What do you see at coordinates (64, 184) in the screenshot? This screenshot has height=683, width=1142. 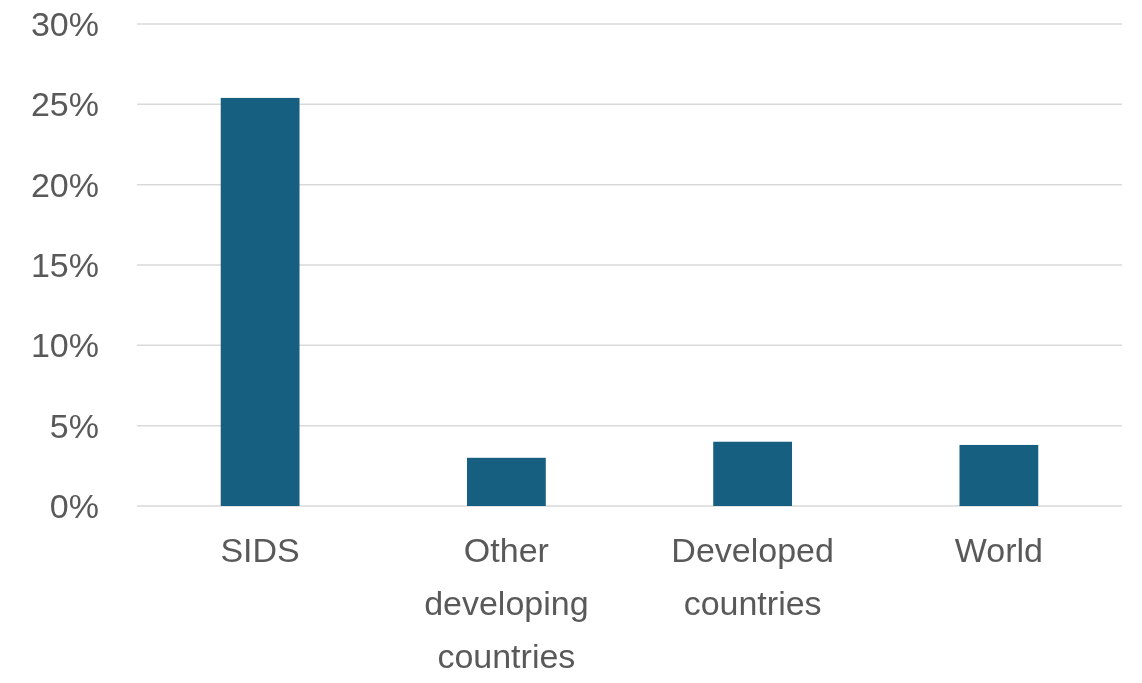 I see `y-tick-label: 20%` at bounding box center [64, 184].